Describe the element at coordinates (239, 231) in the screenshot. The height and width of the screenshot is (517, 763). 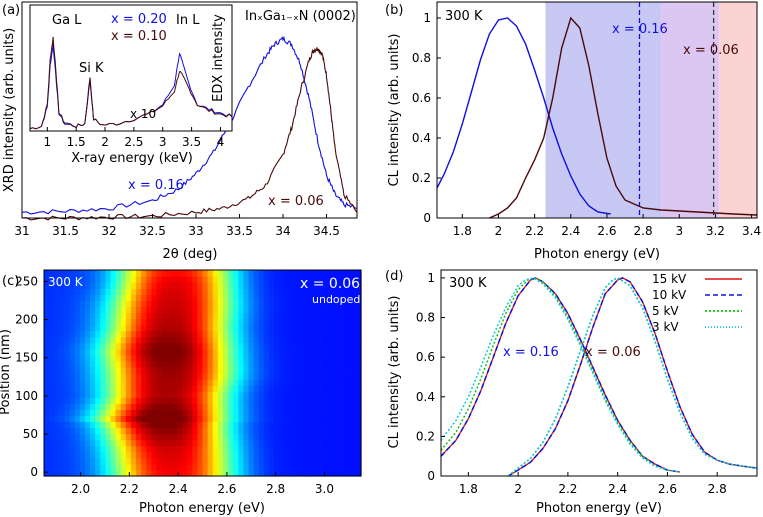
I see `panel-a-x-tick-label-5: 33.5` at that location.